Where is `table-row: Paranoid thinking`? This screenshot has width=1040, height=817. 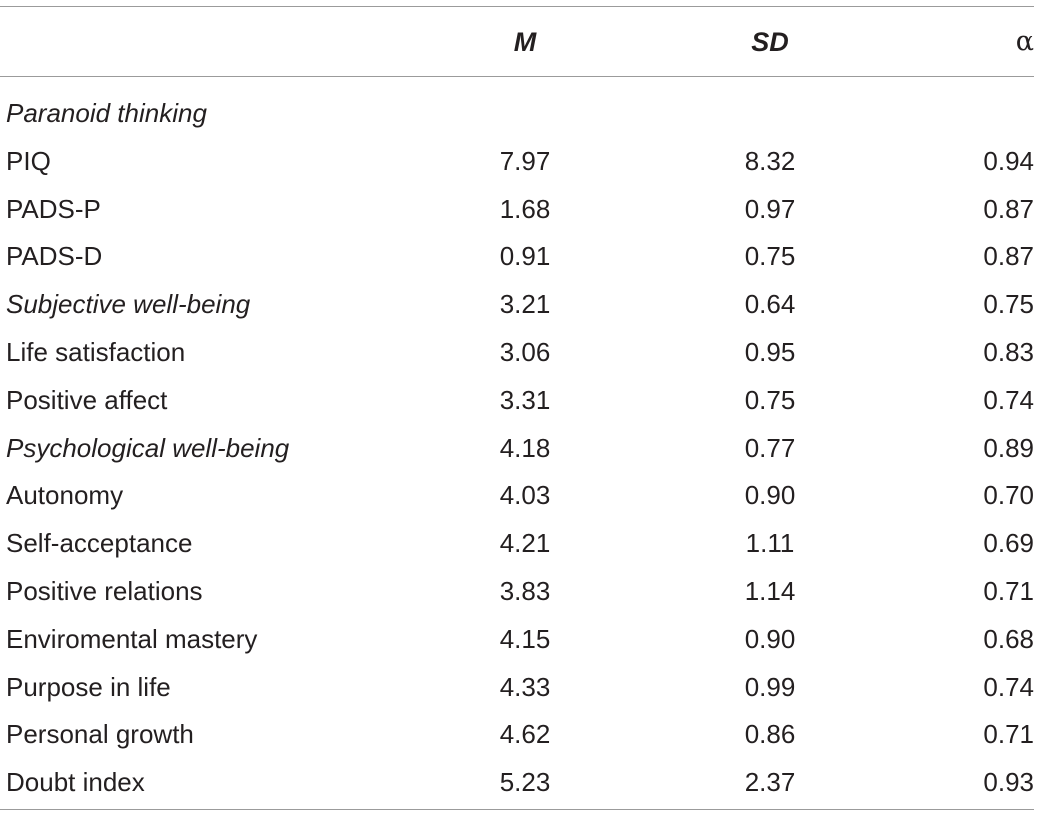
table-row: Paranoid thinking is located at coordinates (517, 114).